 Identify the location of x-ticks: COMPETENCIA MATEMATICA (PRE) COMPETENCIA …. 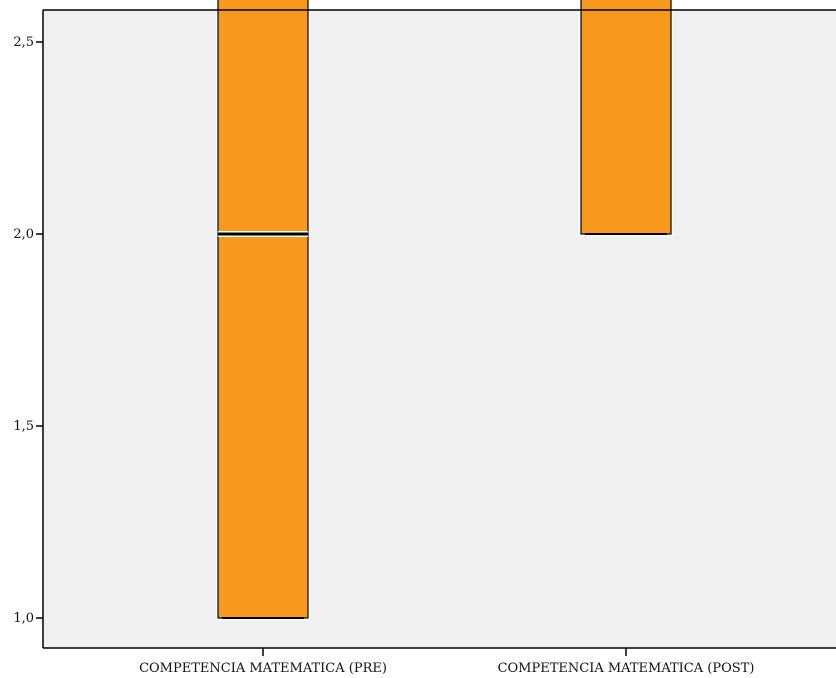
(446, 662).